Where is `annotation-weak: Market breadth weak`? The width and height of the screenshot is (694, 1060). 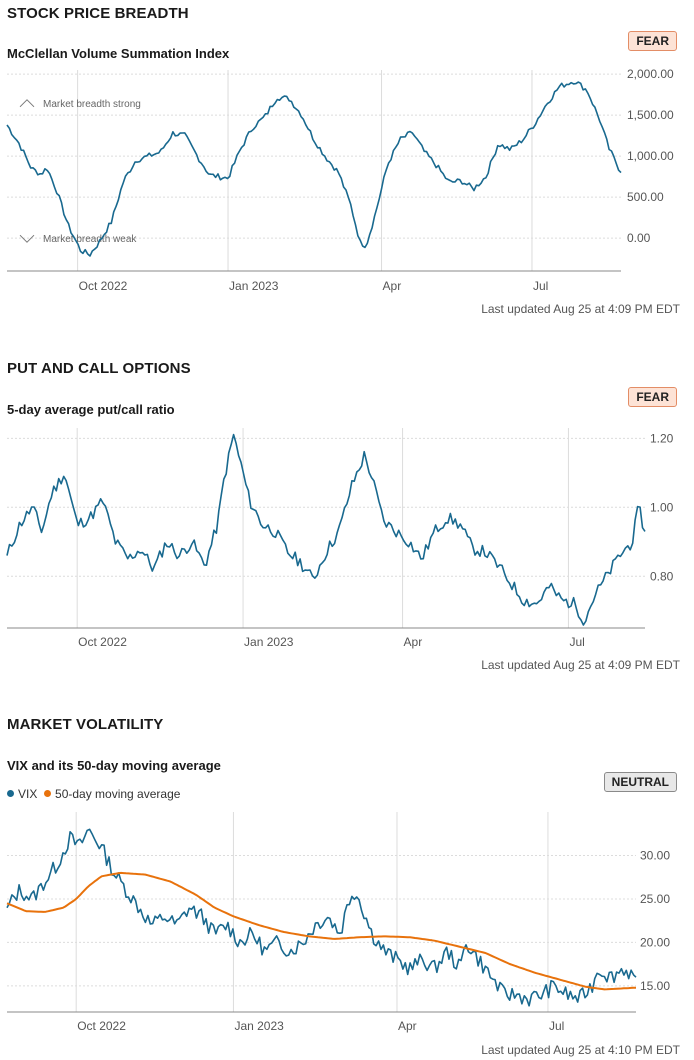 annotation-weak: Market breadth weak is located at coordinates (90, 239).